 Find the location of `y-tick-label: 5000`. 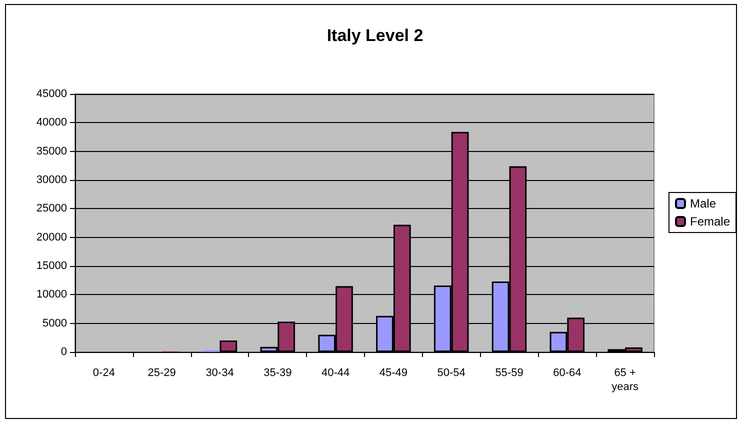

y-tick-label: 5000 is located at coordinates (54, 323).